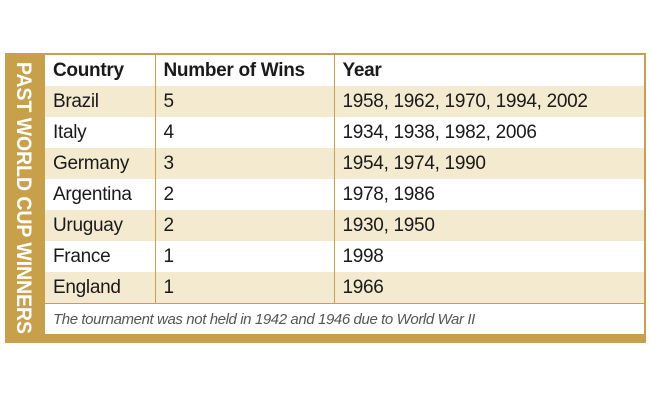  I want to click on years-cell: 1978, 1986, so click(489, 194).